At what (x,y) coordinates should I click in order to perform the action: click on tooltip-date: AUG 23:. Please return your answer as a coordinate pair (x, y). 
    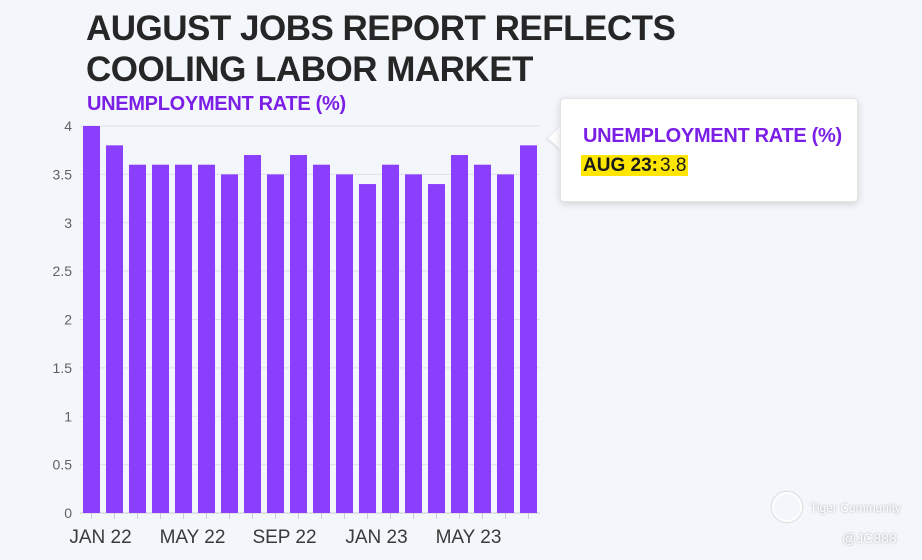
    Looking at the image, I should click on (620, 165).